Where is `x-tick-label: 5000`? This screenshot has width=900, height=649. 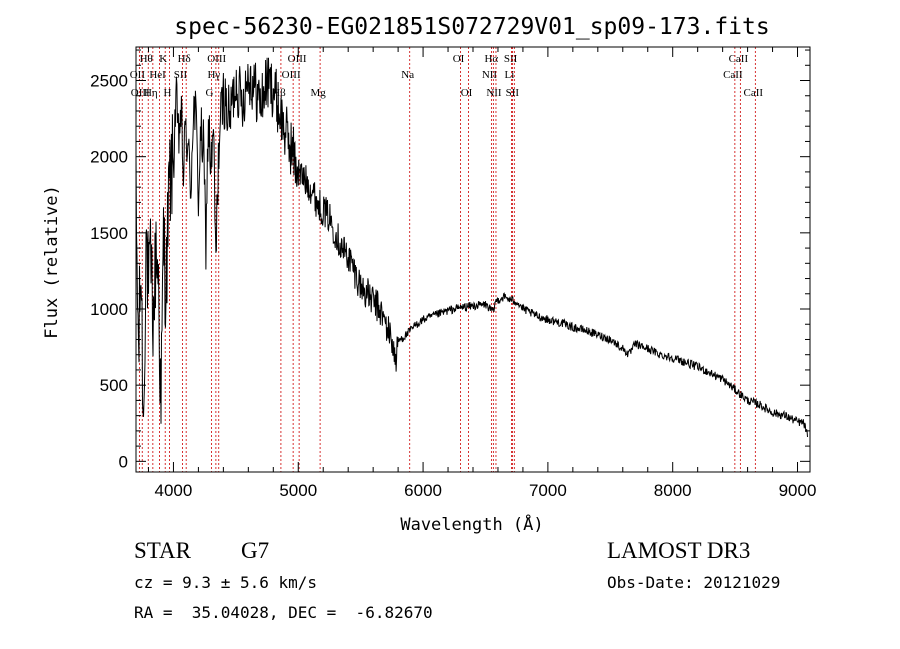
x-tick-label: 5000 is located at coordinates (298, 490).